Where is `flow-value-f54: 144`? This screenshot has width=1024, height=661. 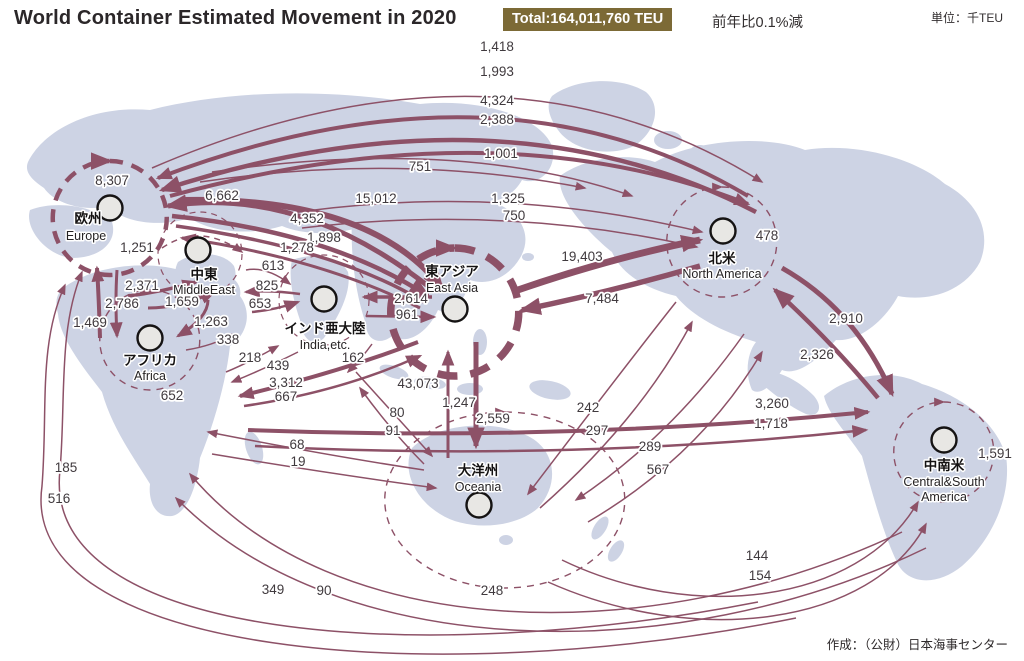
flow-value-f54: 144 is located at coordinates (757, 555).